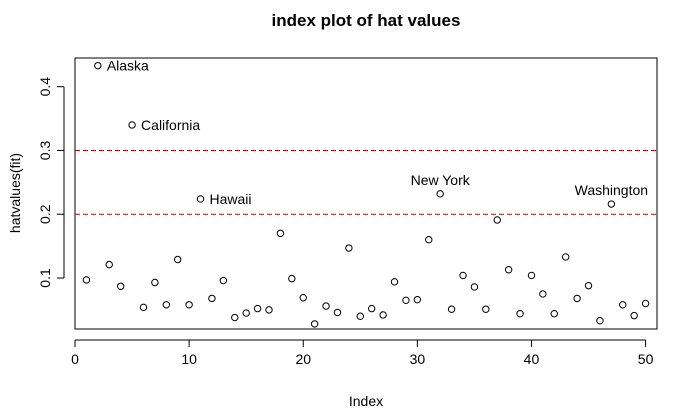 This screenshot has width=679, height=416. Describe the element at coordinates (532, 359) in the screenshot. I see `x-tick-label: 40` at that location.